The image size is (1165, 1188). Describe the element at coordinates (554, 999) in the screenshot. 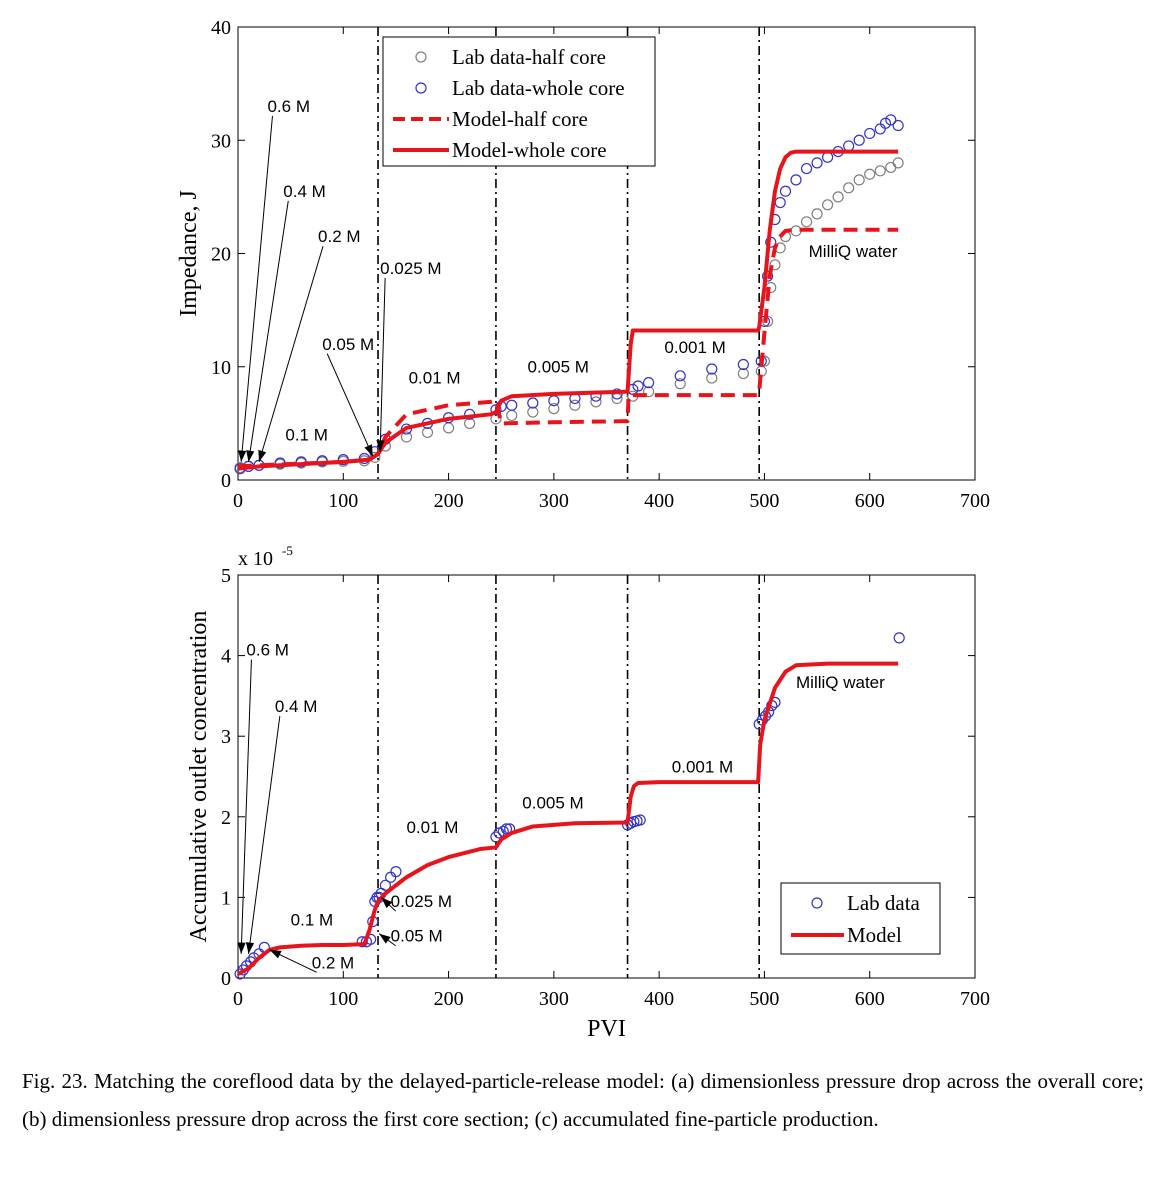

I see `x-tick-label: 300` at that location.